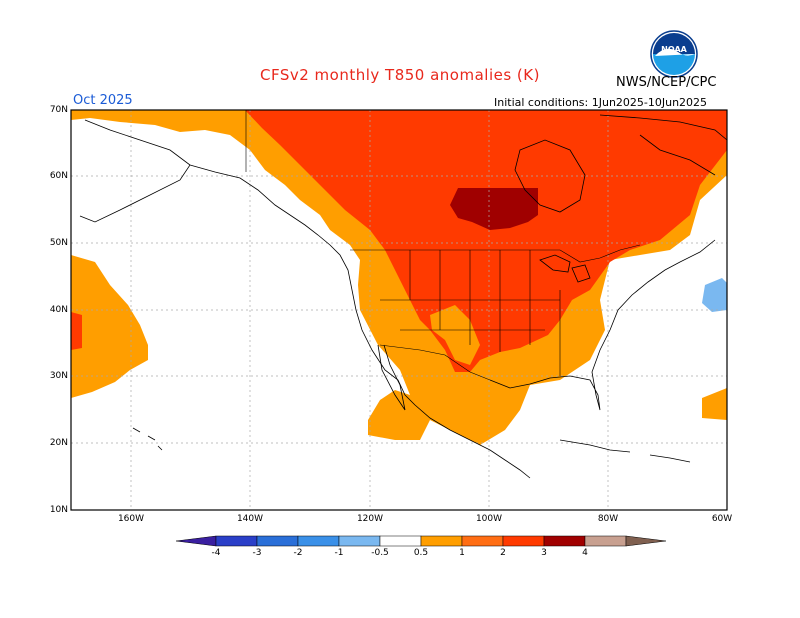  I want to click on lon-label: 140W, so click(250, 519).